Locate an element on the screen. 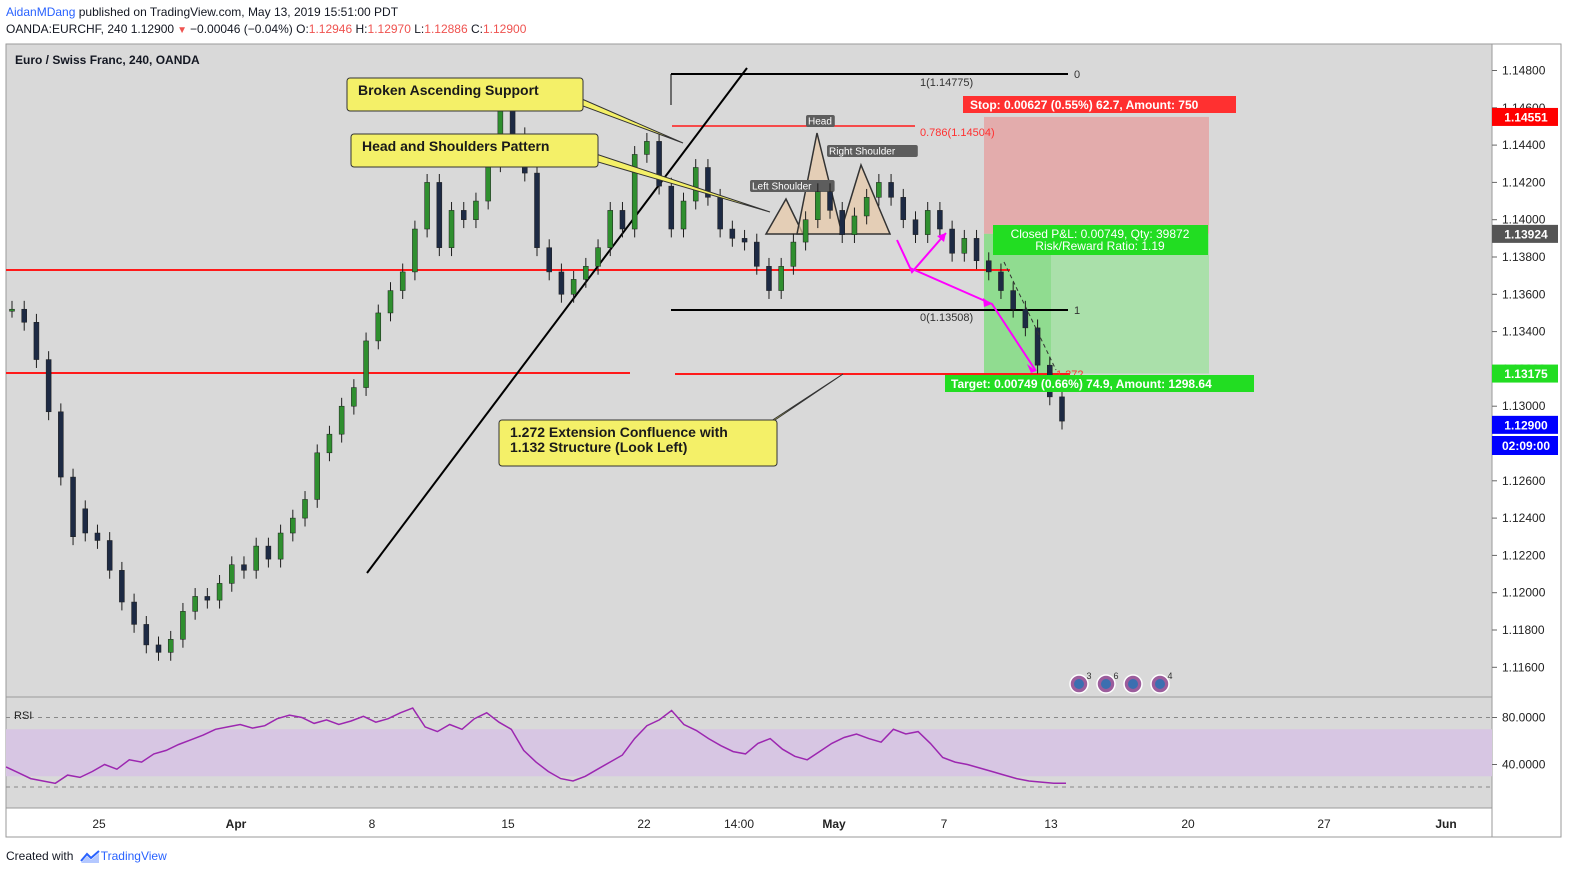  time-axis-label: Apr is located at coordinates (236, 824).